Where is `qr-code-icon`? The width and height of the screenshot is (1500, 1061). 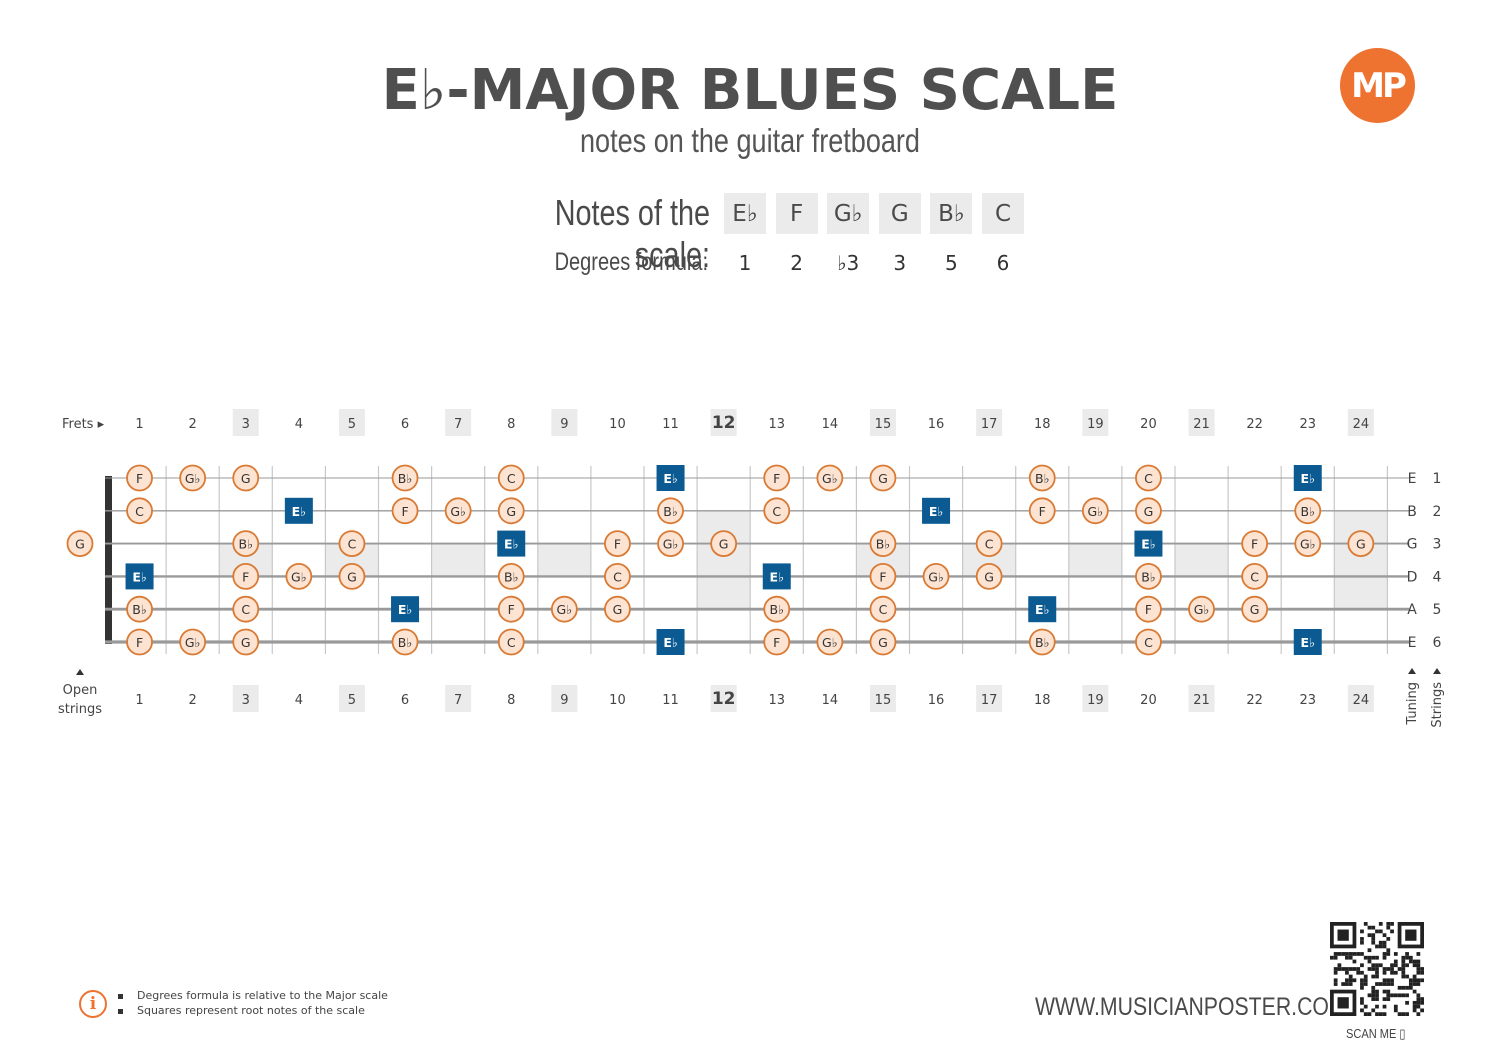
qr-code-icon is located at coordinates (1377, 969).